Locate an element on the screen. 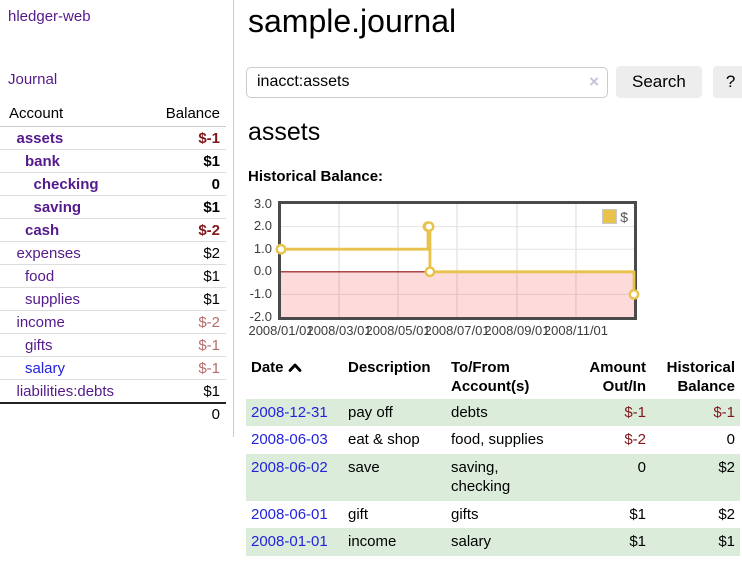 The width and height of the screenshot is (742, 582). x-axis-tick-label: 2008/03/01 is located at coordinates (339, 330).